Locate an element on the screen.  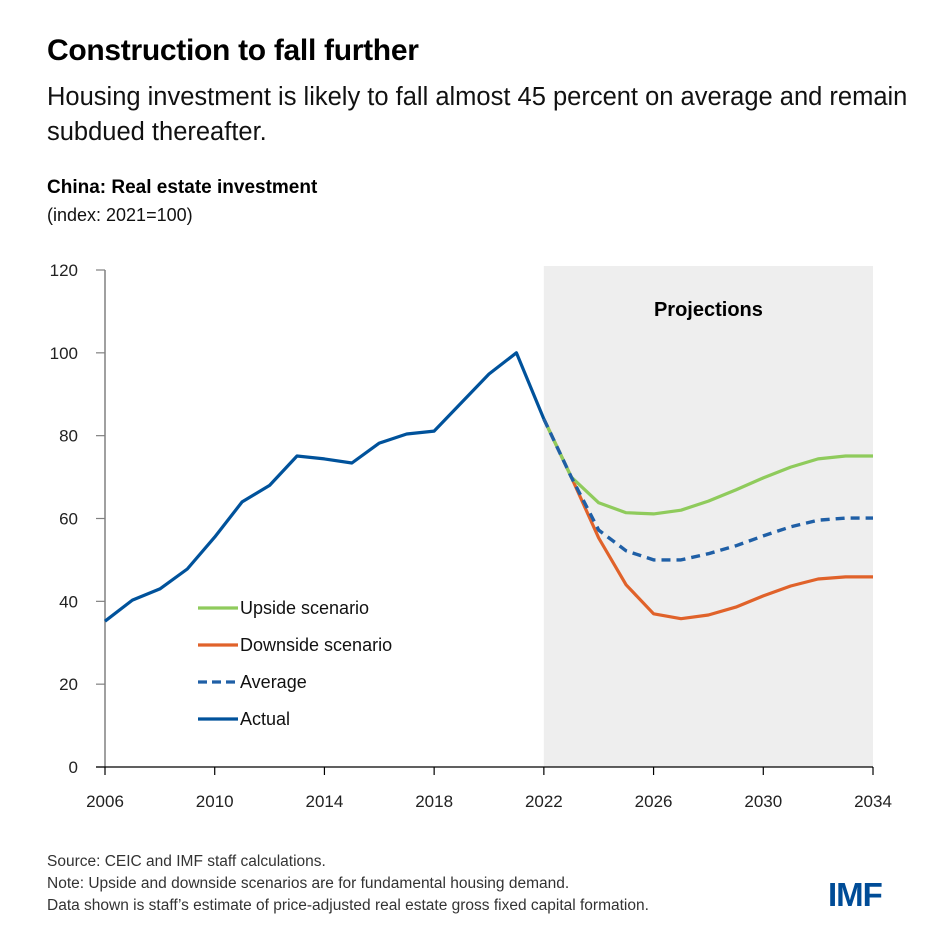
legend-label: Upside scenario is located at coordinates (304, 608).